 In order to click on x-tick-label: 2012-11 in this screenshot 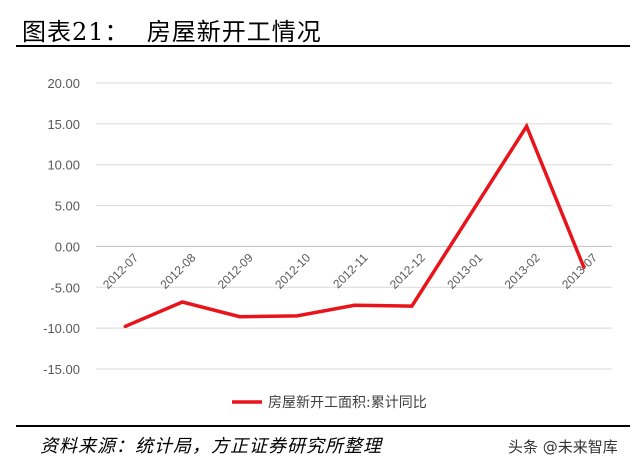, I will do `click(350, 270)`.